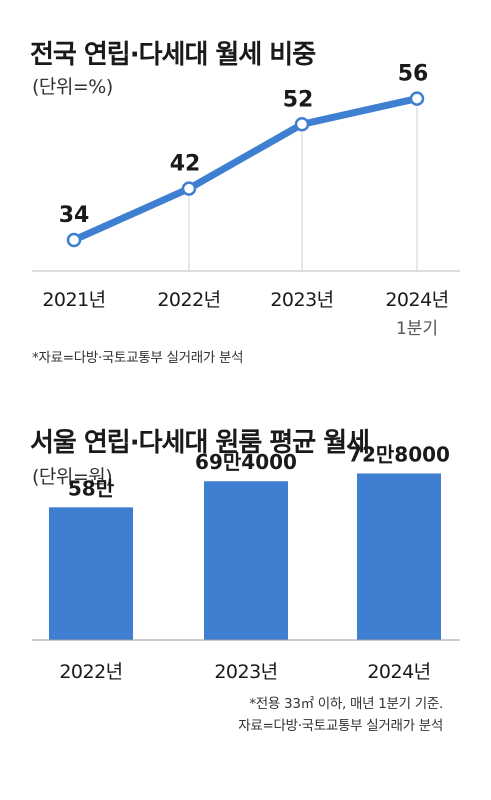 The height and width of the screenshot is (800, 491). What do you see at coordinates (185, 164) in the screenshot?
I see `data-label: 42` at bounding box center [185, 164].